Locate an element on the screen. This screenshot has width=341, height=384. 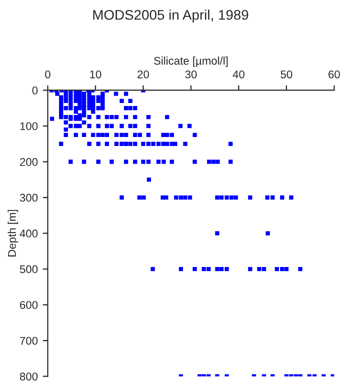
y-tick-label: 300 is located at coordinates (29, 198).